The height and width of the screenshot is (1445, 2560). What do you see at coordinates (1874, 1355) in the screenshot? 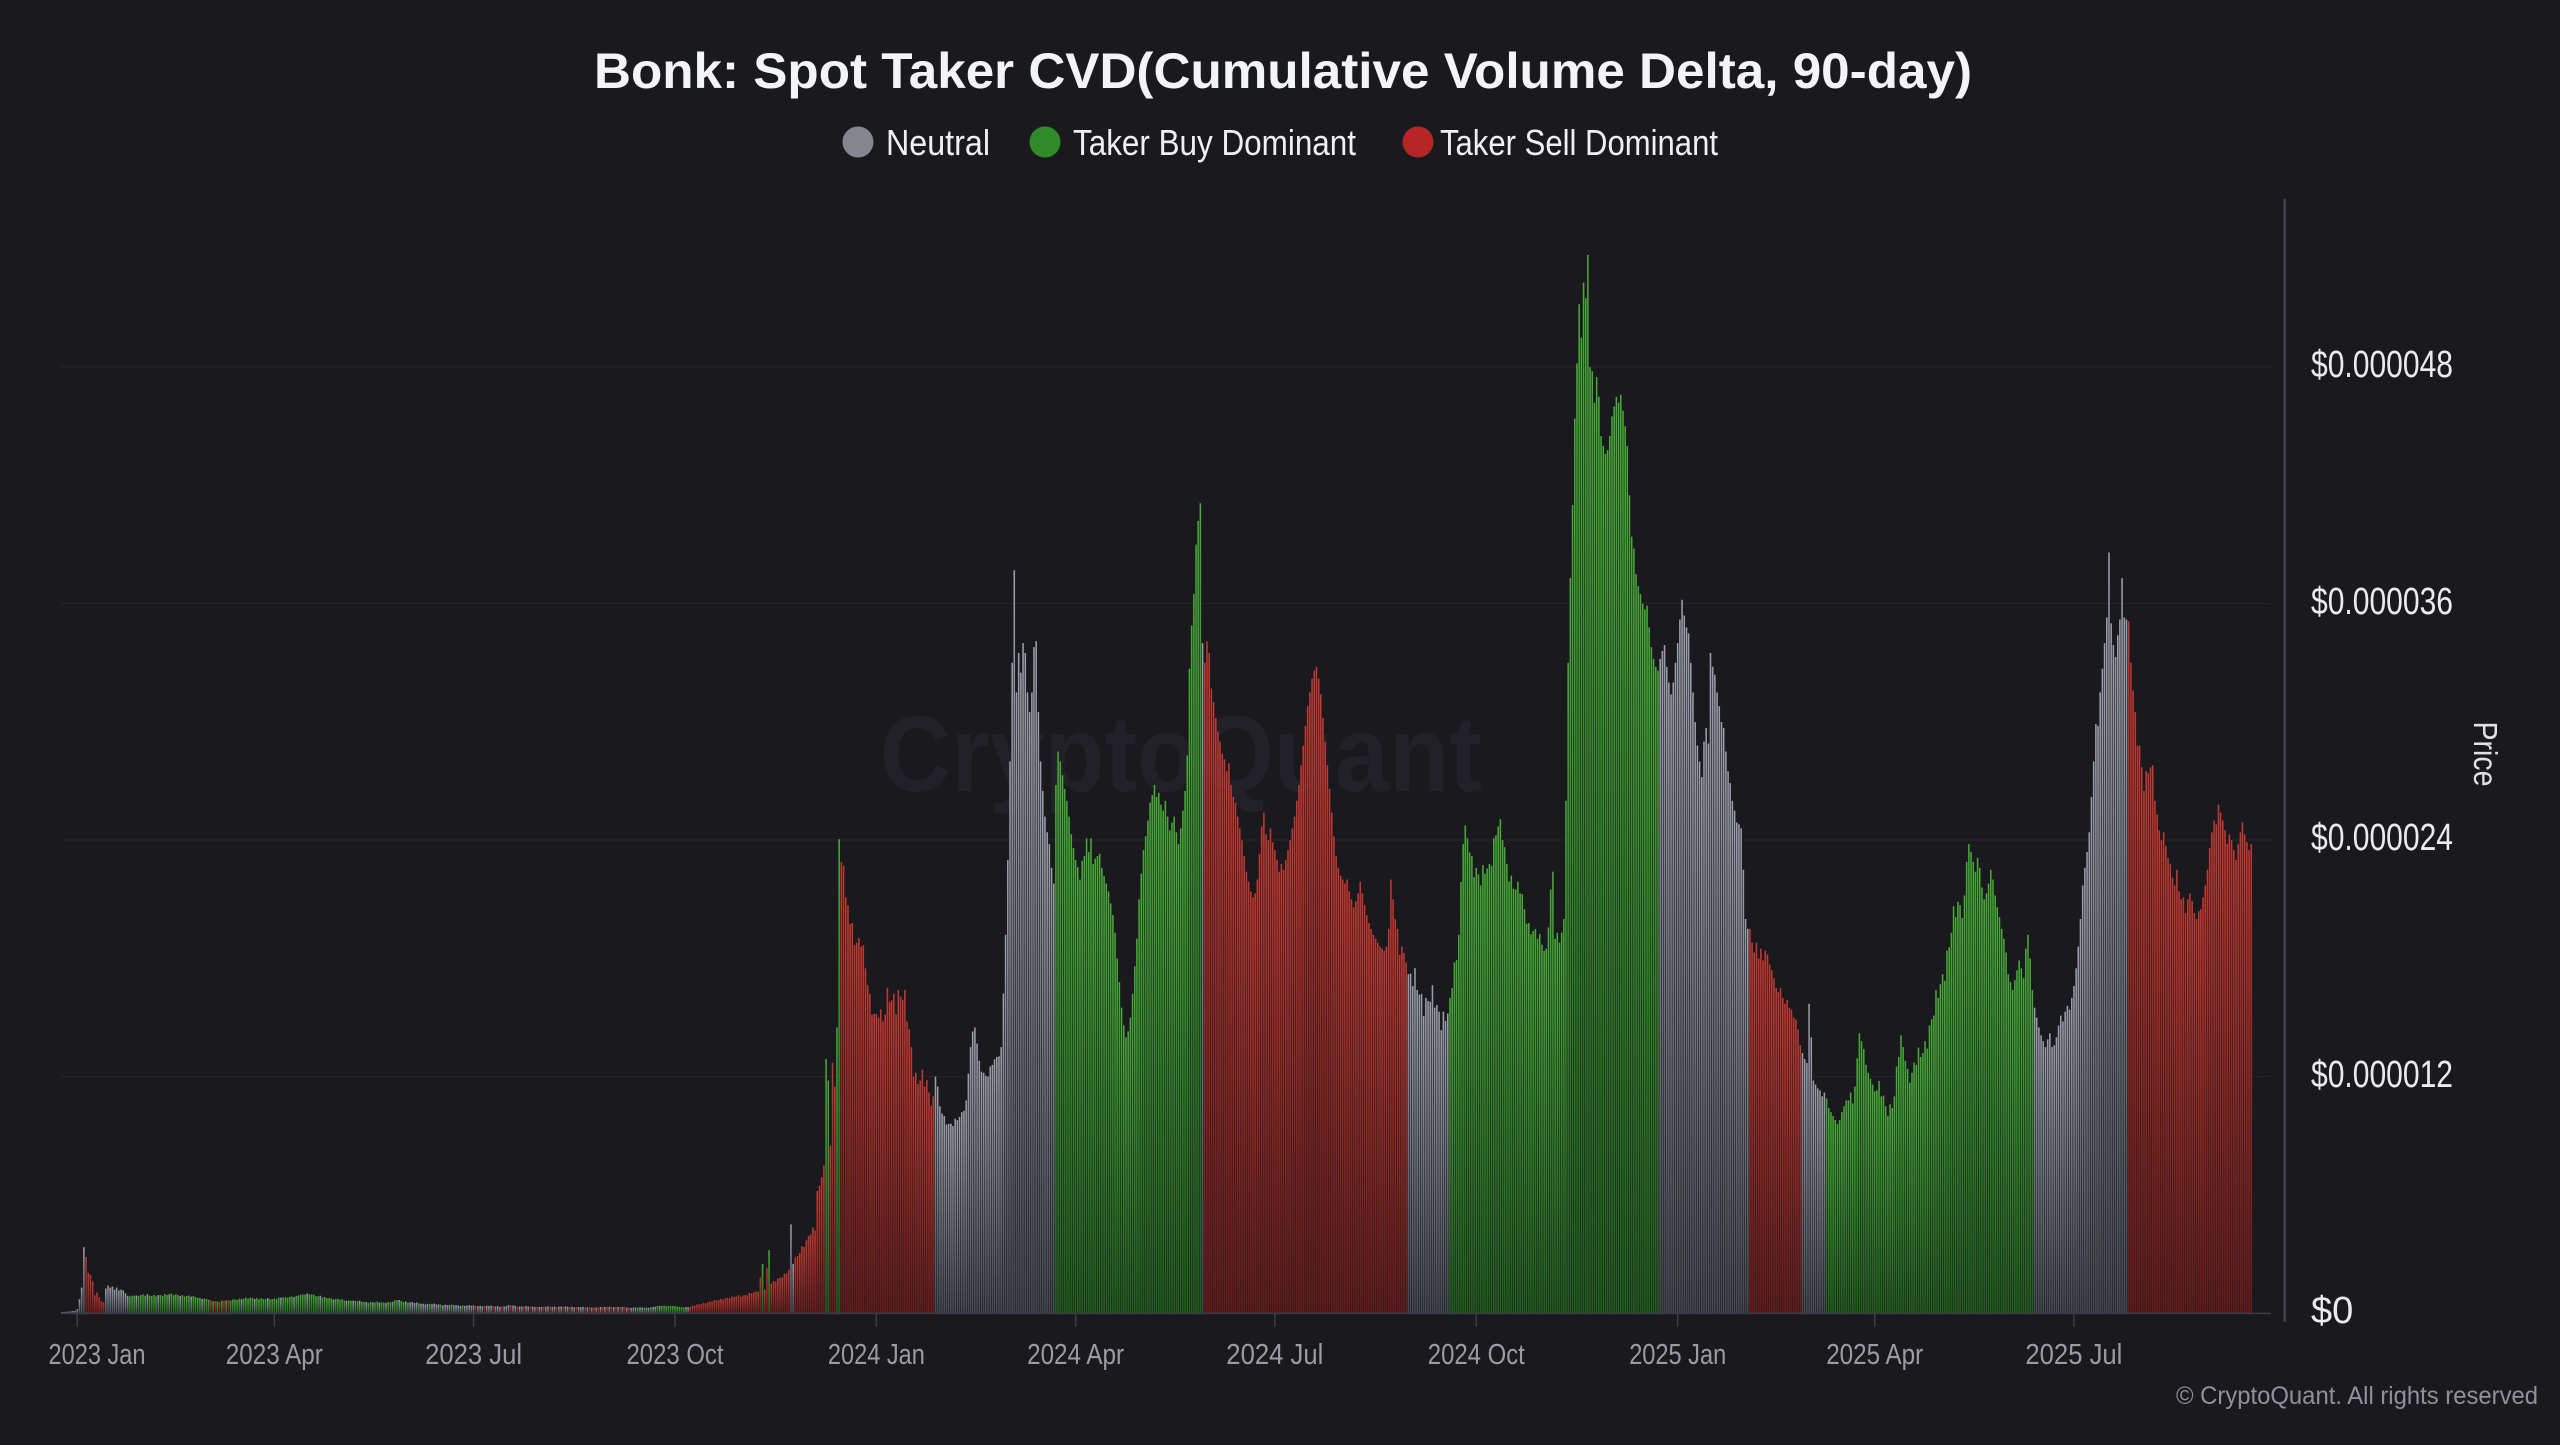
I see `svg-text: 2025 Apr` at bounding box center [1874, 1355].